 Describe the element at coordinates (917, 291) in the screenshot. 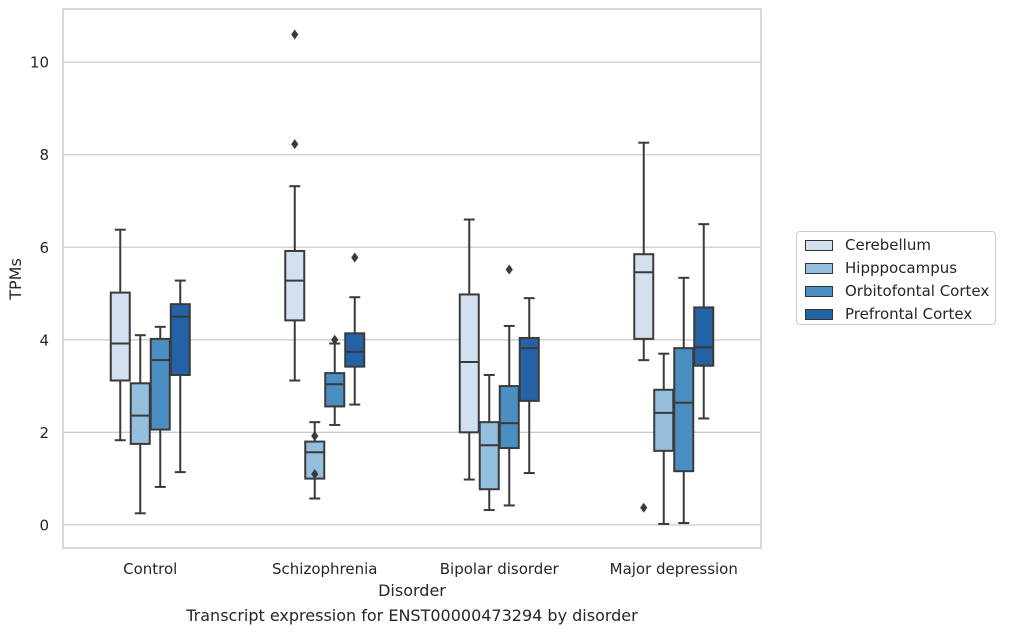

I see `legend-label-orbitofrontal: Orbitofontal Cortex` at that location.